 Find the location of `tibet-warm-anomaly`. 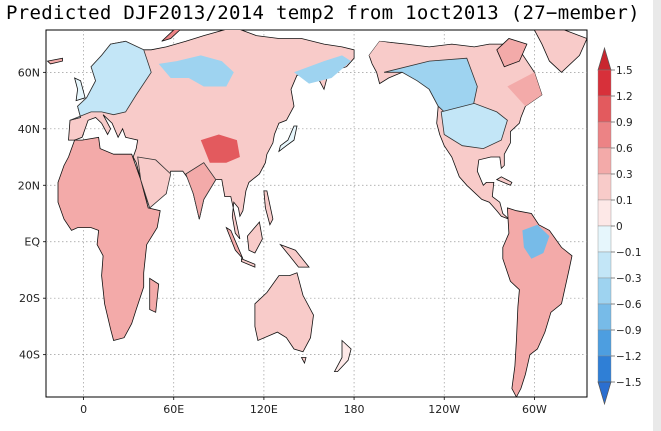

tibet-warm-anomaly is located at coordinates (220, 148).